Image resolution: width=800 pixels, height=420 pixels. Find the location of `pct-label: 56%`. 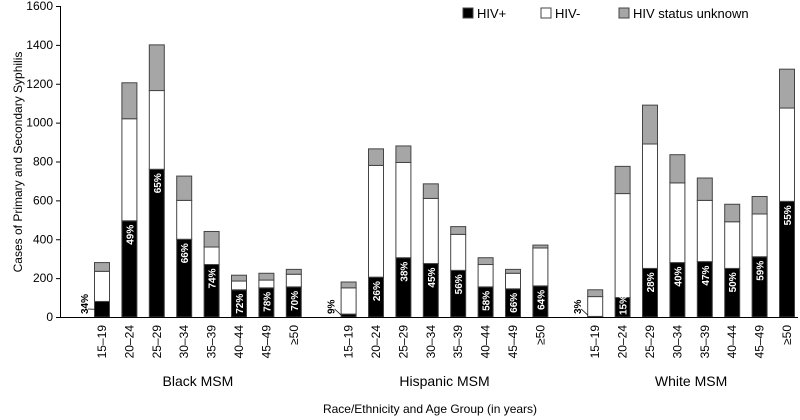

pct-label: 56% is located at coordinates (459, 284).